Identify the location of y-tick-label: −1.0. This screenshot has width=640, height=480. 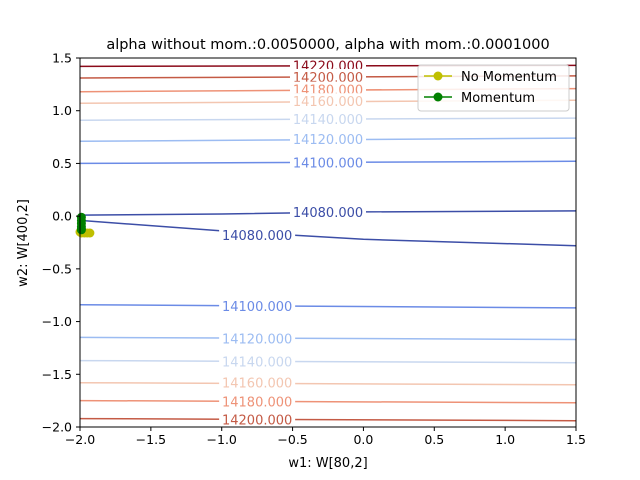
(57, 321).